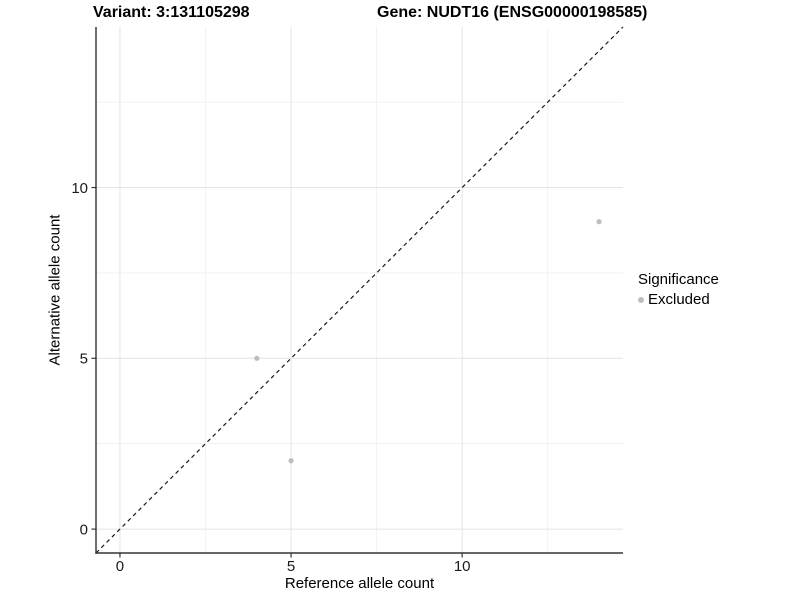 This screenshot has width=800, height=600. Describe the element at coordinates (84, 529) in the screenshot. I see `y-tick-label: 0` at that location.